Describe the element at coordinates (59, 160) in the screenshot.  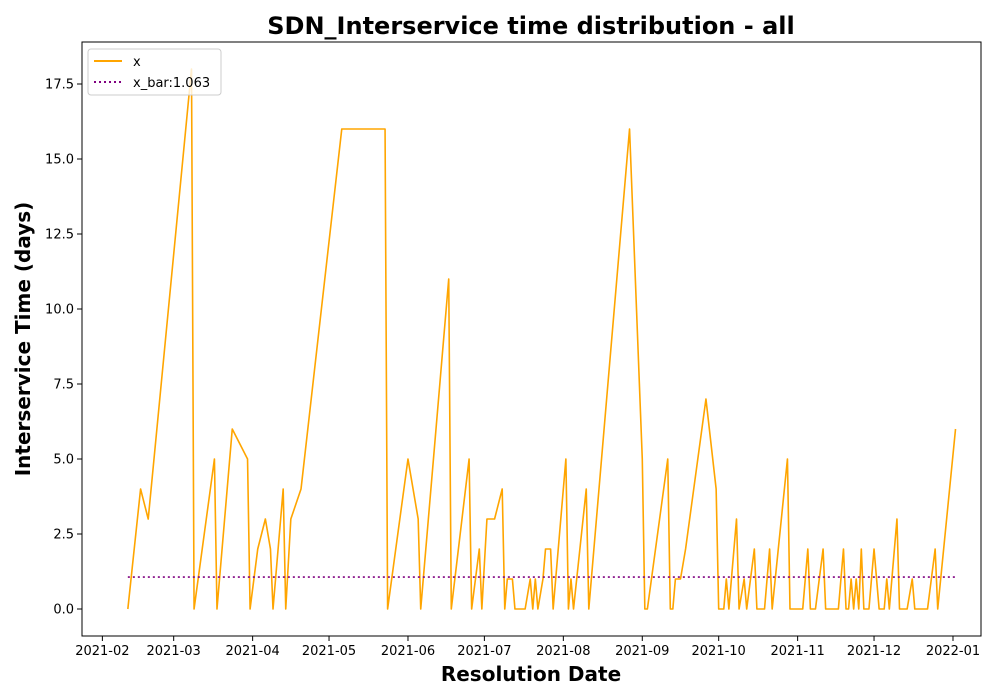
I see `y-tick-label: 15.0` at that location.